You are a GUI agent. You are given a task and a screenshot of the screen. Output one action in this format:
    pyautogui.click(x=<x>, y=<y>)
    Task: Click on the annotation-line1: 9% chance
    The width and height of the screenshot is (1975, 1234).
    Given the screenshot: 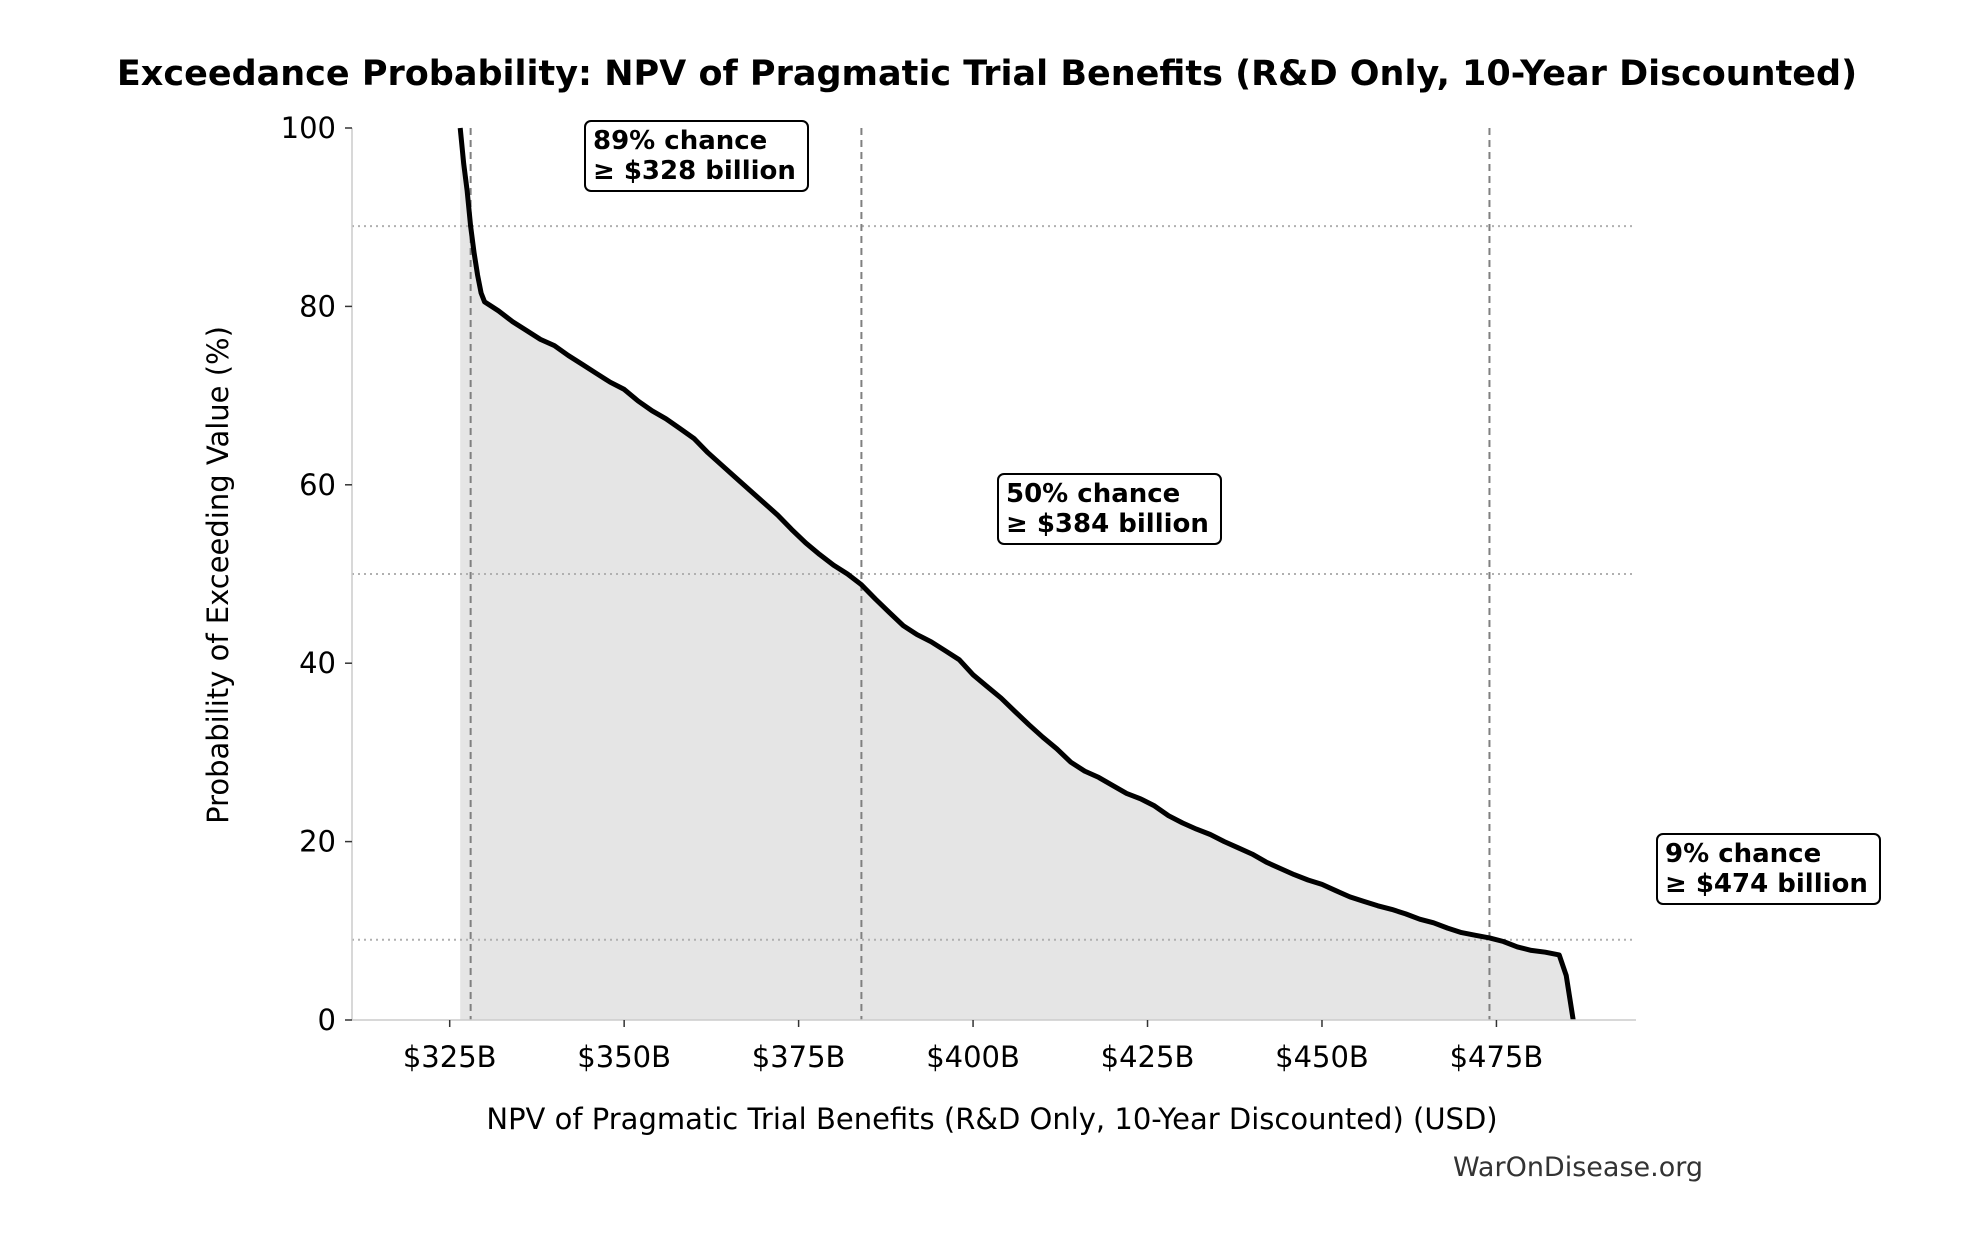 What is the action you would take?
    pyautogui.click(x=1743, y=854)
    